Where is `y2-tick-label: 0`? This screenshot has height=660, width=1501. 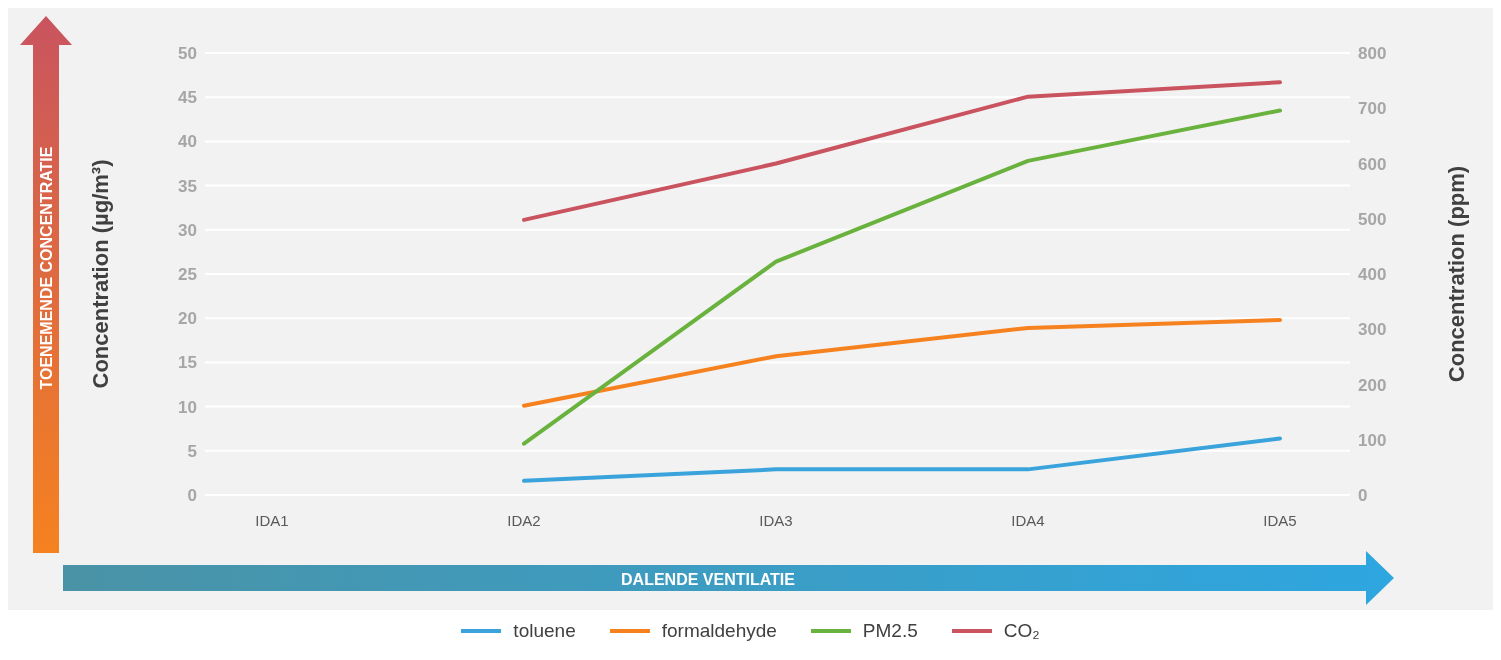
y2-tick-label: 0 is located at coordinates (1363, 496).